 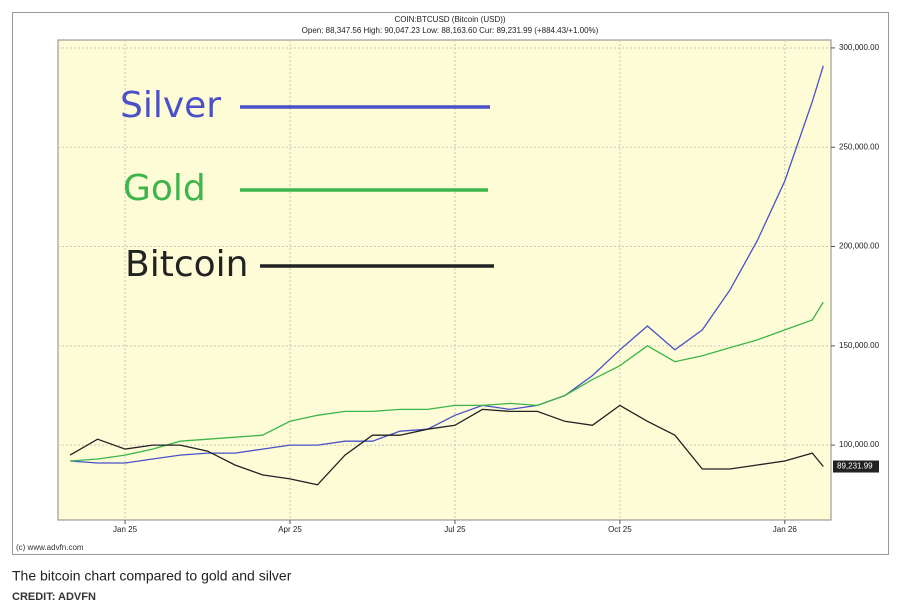 What do you see at coordinates (125, 529) in the screenshot?
I see `x-tick-label: Jan 25` at bounding box center [125, 529].